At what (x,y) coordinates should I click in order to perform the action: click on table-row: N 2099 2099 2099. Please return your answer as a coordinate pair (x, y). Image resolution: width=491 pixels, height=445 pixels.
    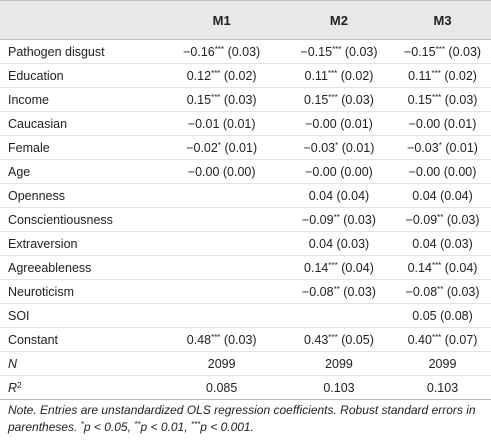
    Looking at the image, I should click on (245, 363).